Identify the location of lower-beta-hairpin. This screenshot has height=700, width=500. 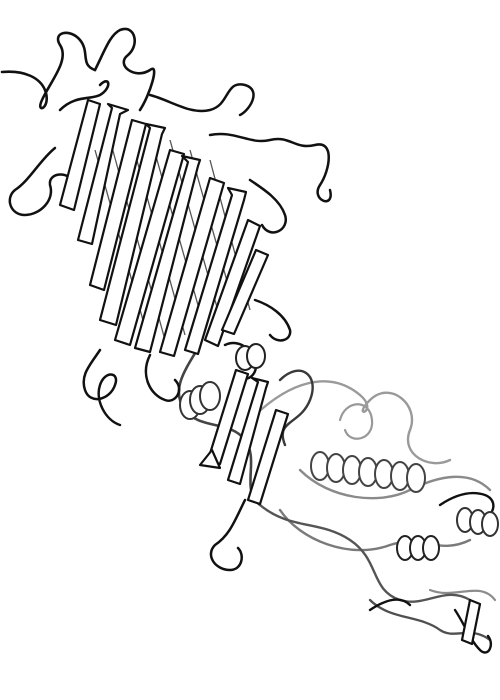
(244, 437).